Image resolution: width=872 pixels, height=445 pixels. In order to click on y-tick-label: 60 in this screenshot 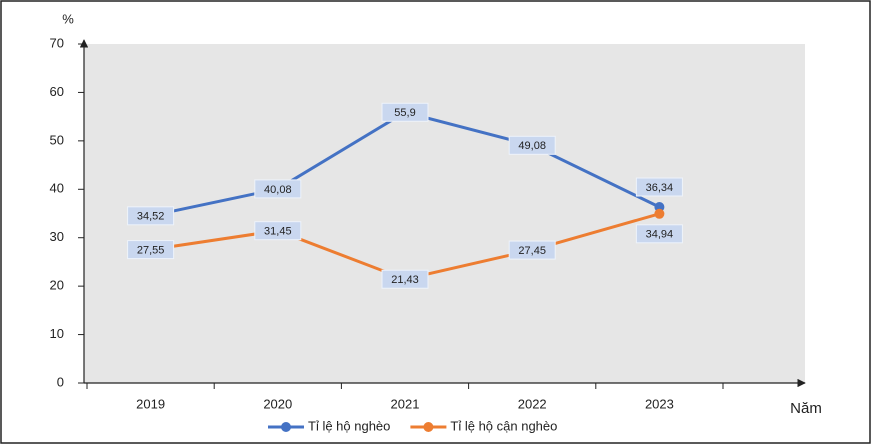, I will do `click(57, 91)`.